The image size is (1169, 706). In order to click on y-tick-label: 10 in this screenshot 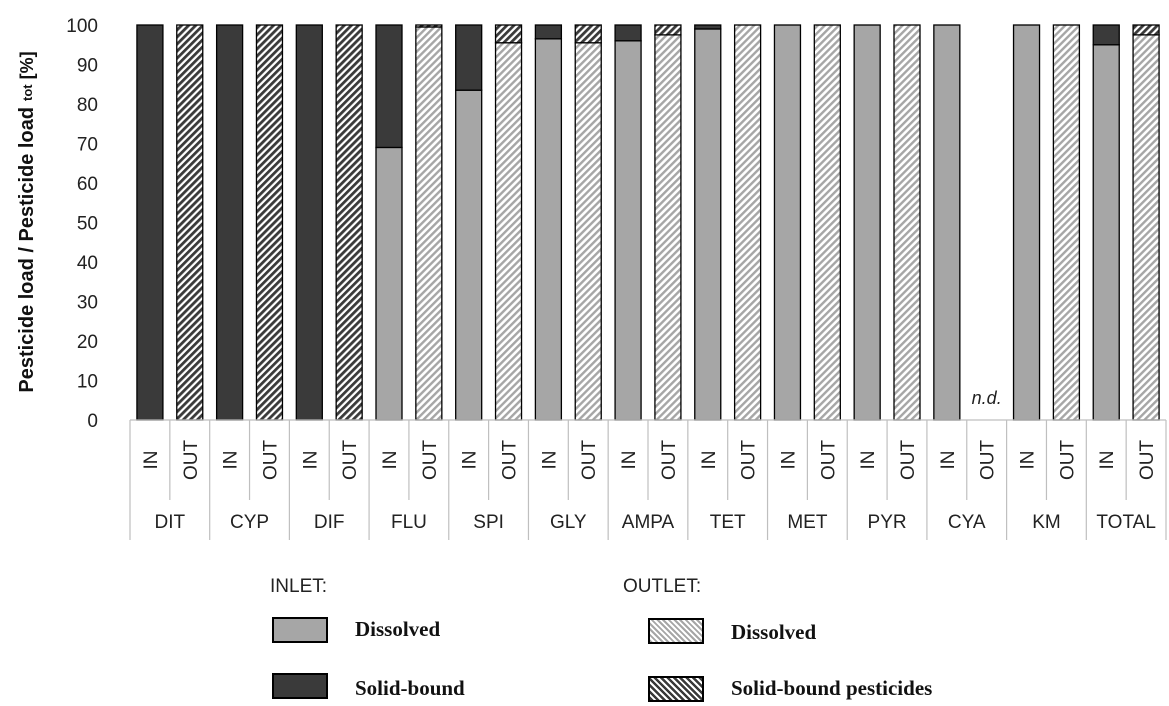, I will do `click(87, 382)`.